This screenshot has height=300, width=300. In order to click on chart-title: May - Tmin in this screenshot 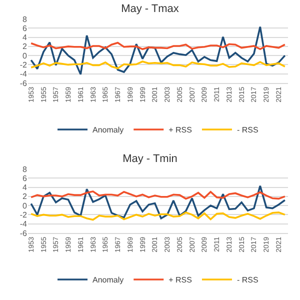, I will do `click(150, 159)`.